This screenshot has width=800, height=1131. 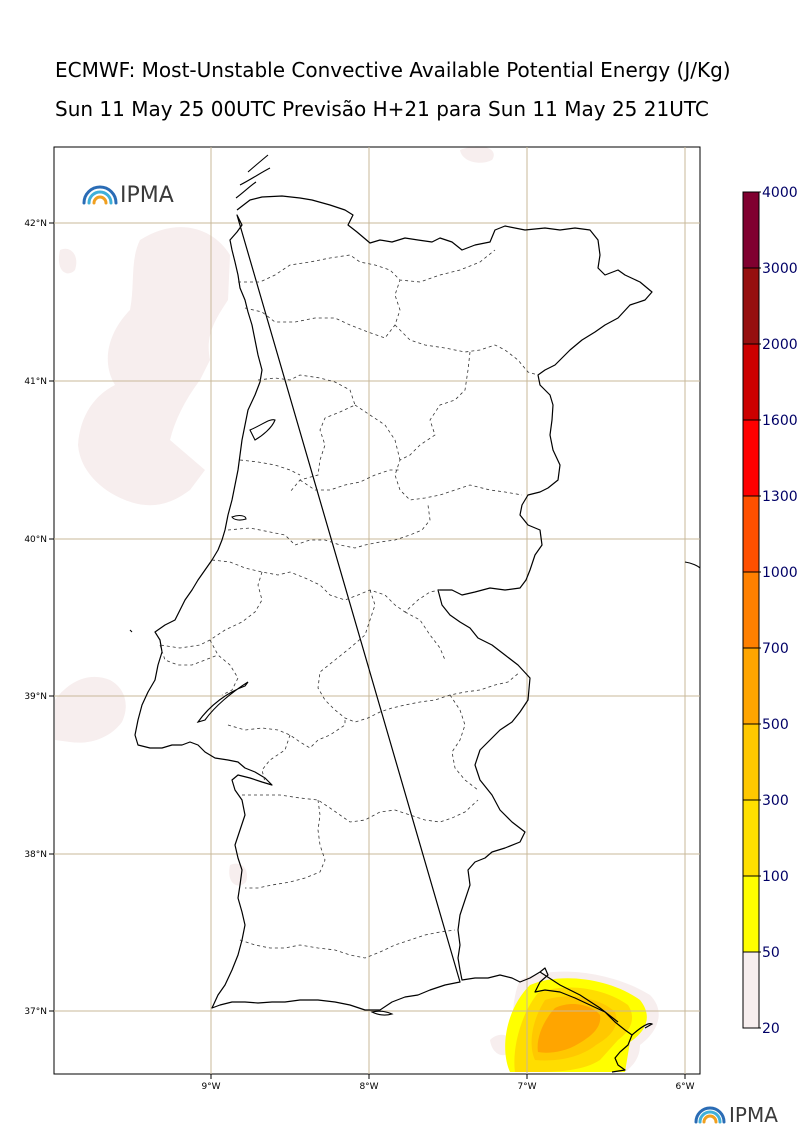 What do you see at coordinates (753, 1115) in the screenshot?
I see `ipma-footer-logo-text: IPMA` at bounding box center [753, 1115].